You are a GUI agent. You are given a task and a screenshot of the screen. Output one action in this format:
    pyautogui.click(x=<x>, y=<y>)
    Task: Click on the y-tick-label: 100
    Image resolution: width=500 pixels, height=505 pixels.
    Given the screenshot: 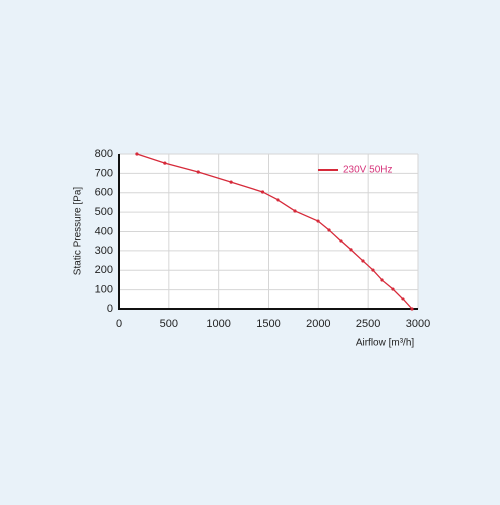 What is the action you would take?
    pyautogui.click(x=104, y=290)
    